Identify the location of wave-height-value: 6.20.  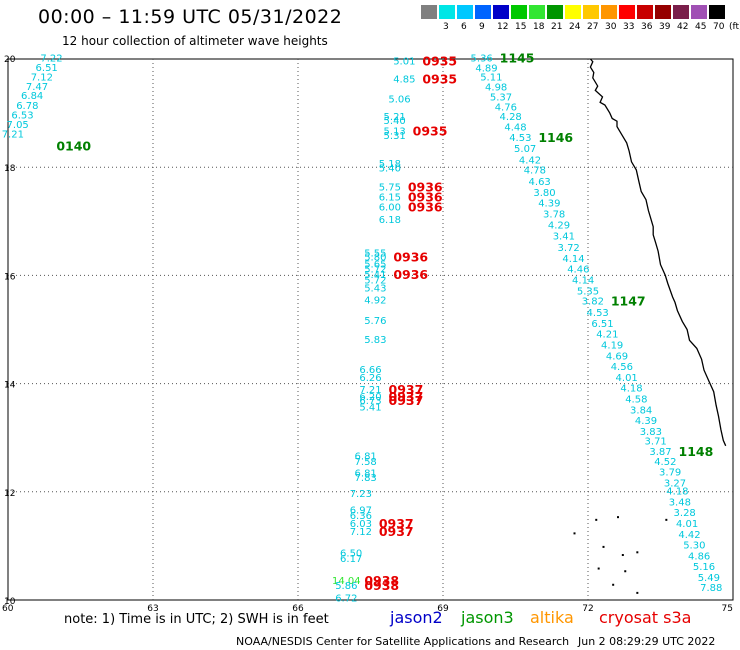
(370, 397).